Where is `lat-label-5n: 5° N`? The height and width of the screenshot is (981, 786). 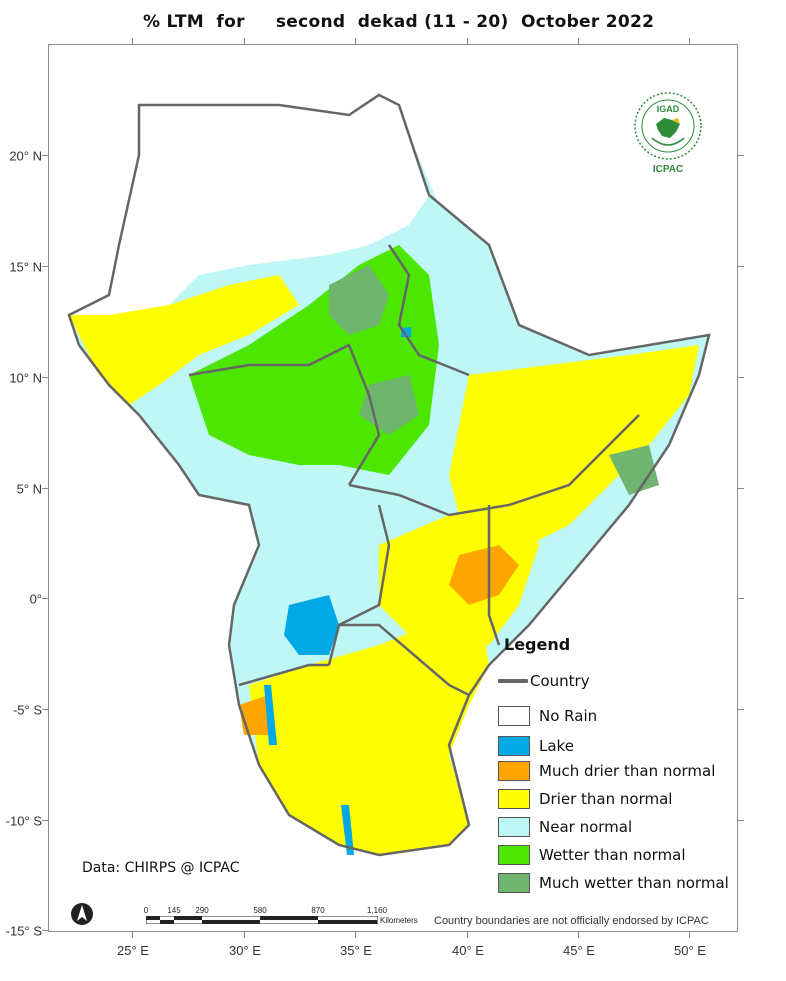 lat-label-5n: 5° N is located at coordinates (29, 489).